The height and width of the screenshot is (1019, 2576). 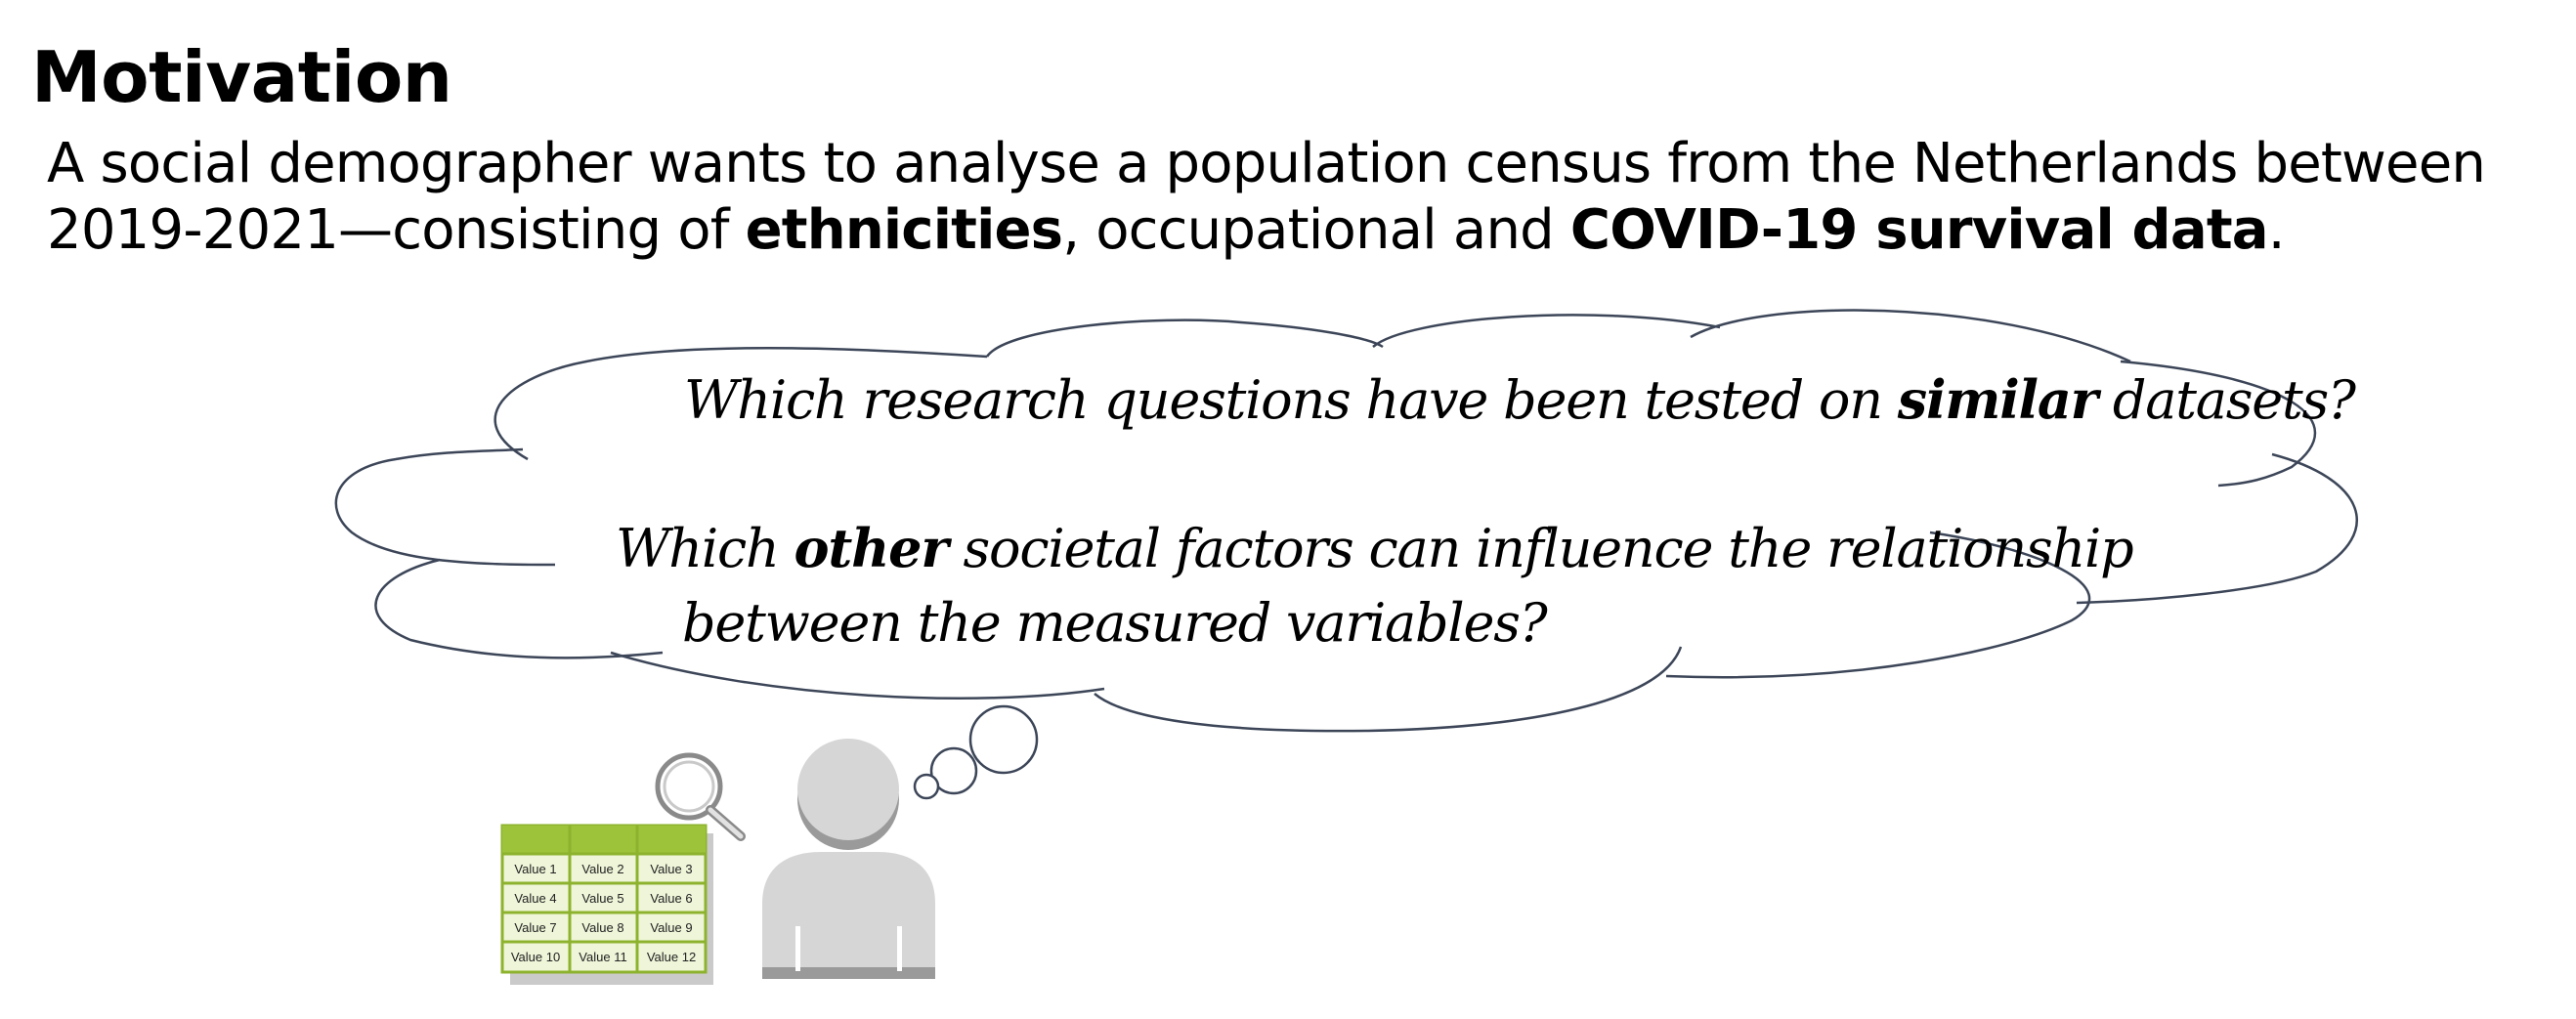 What do you see at coordinates (671, 927) in the screenshot?
I see `table-cell: Value 9` at bounding box center [671, 927].